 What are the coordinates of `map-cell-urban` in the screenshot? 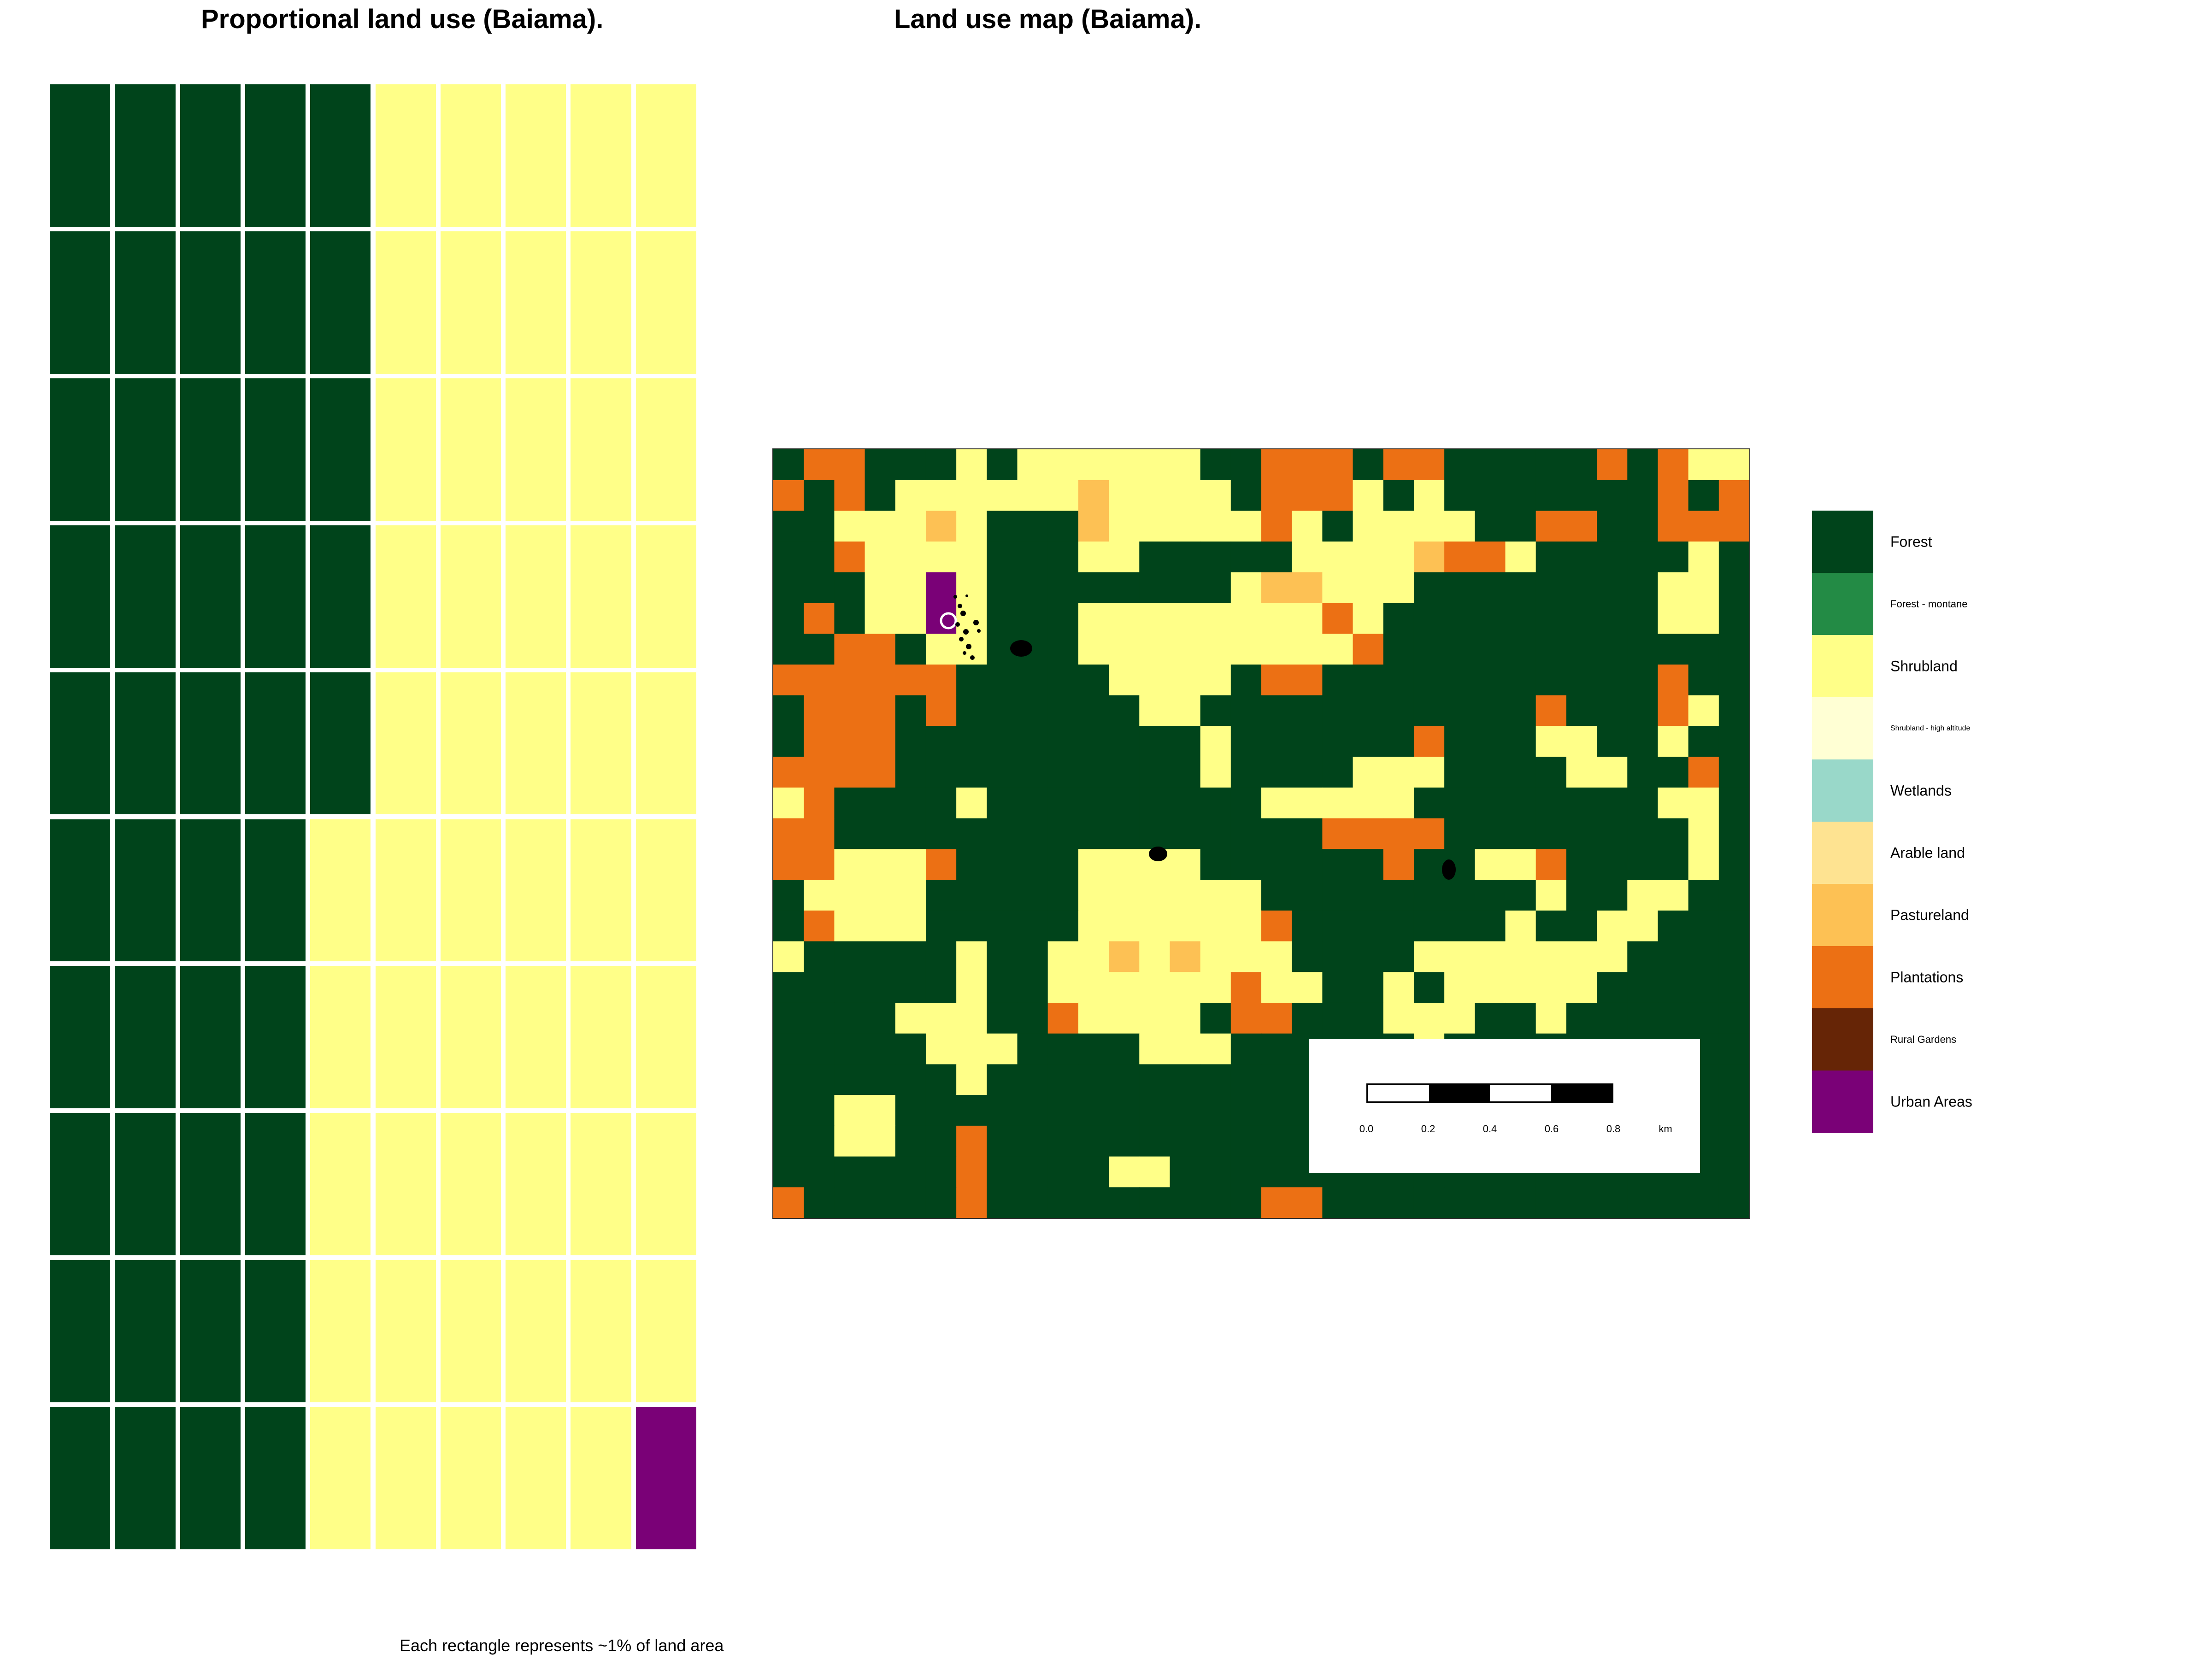 It's located at (941, 588).